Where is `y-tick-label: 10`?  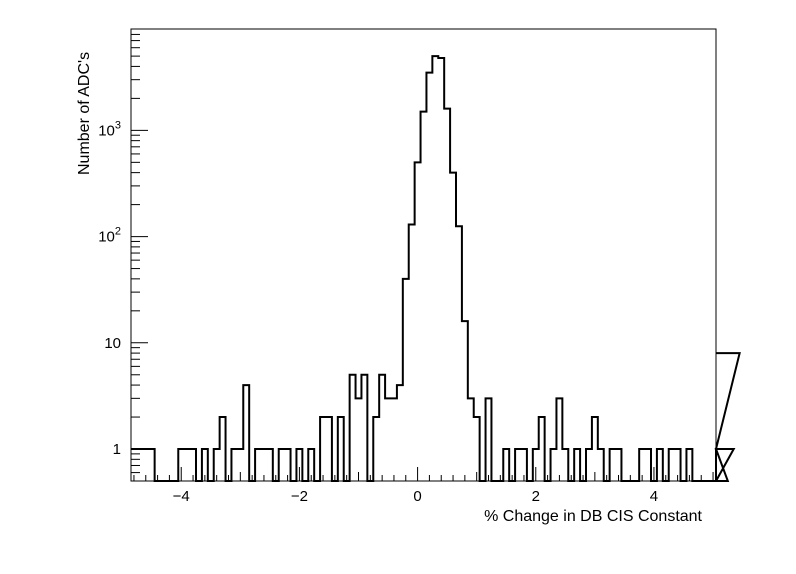
y-tick-label: 10 is located at coordinates (112, 343).